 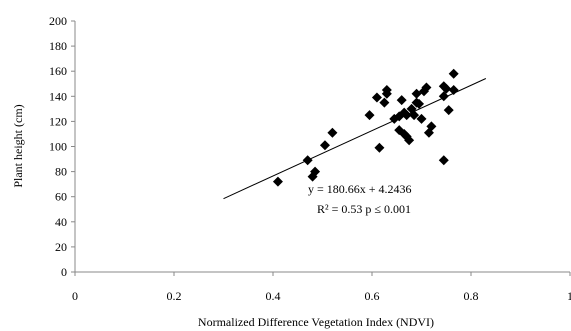 I want to click on y-tick-label: 160, so click(x=58, y=71).